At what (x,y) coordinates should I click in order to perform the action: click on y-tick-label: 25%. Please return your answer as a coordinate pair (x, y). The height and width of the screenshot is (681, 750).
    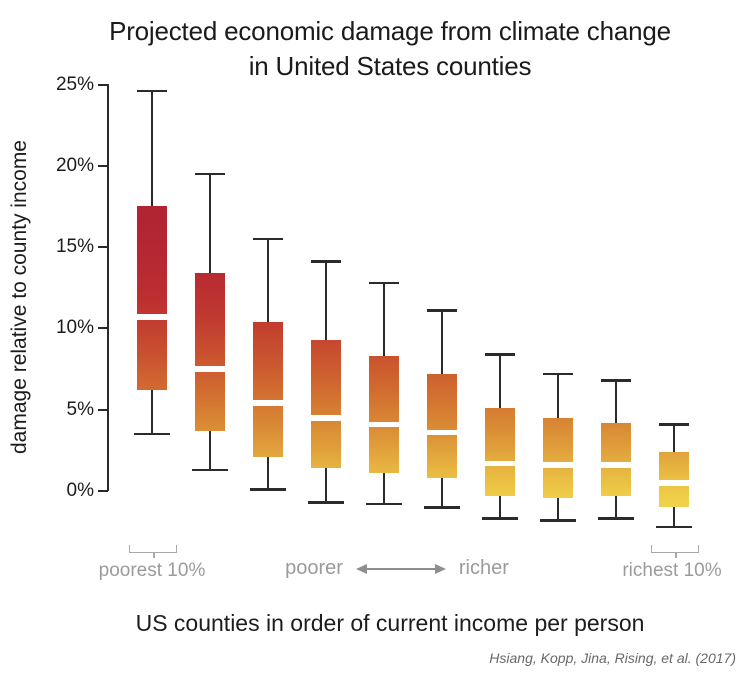
    Looking at the image, I should click on (74, 84).